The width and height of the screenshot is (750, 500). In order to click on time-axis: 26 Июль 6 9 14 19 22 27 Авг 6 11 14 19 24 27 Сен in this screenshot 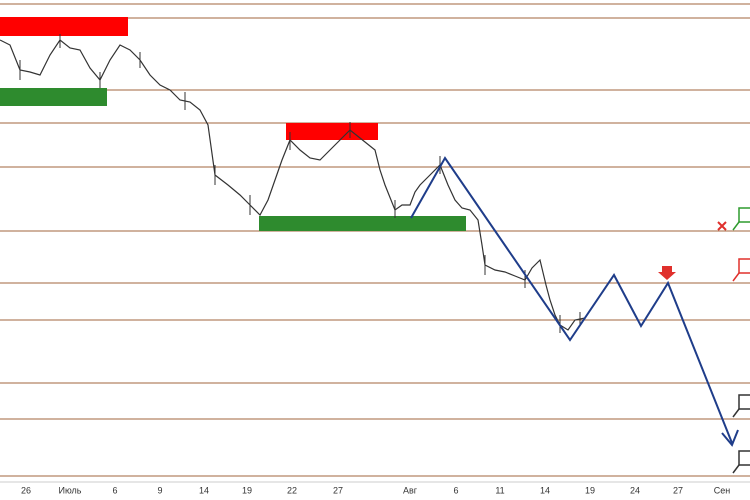, I will do `click(375, 490)`.